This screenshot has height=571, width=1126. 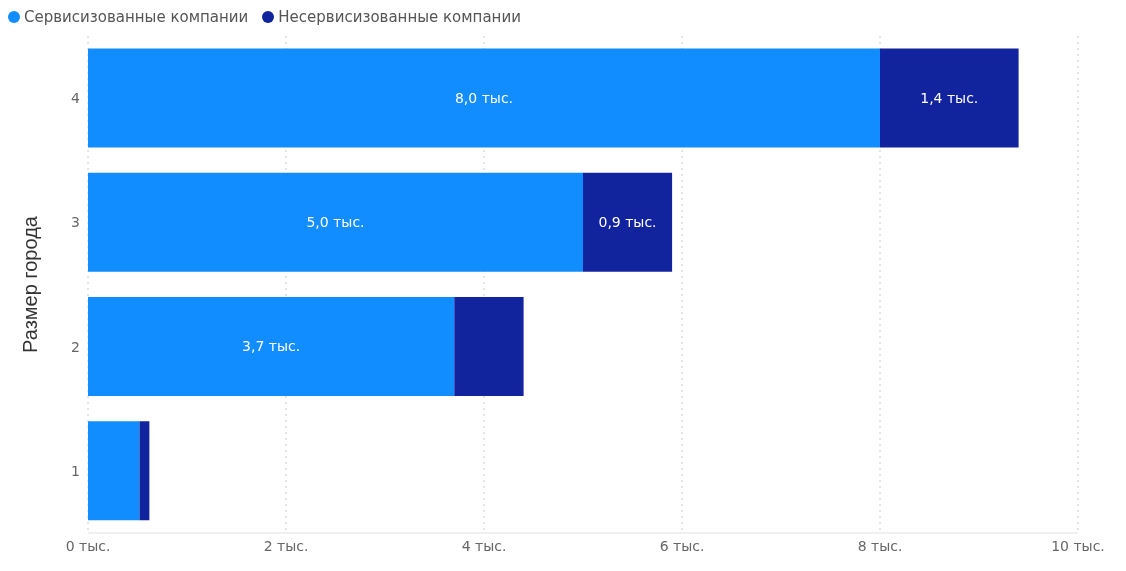 What do you see at coordinates (75, 470) in the screenshot?
I see `y-tick-label: 1` at bounding box center [75, 470].